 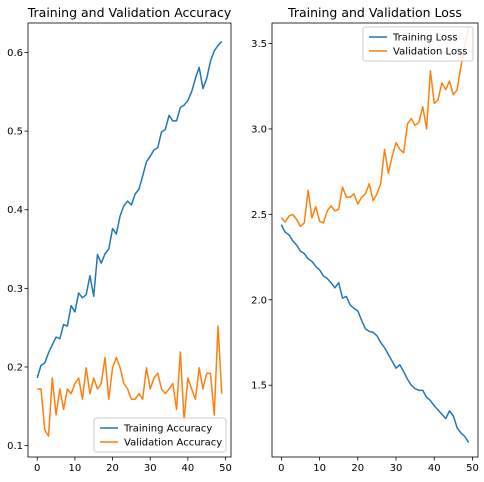 I want to click on y-tick-label: 1.5, so click(x=259, y=386).